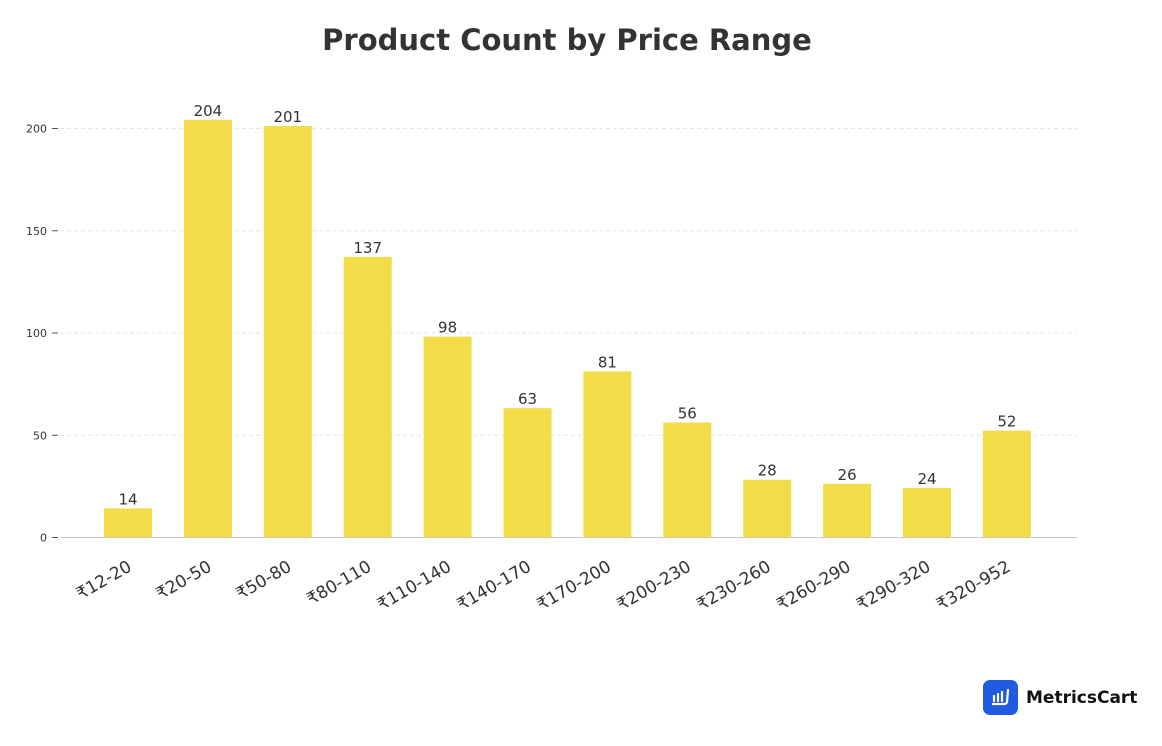 This screenshot has height=746, width=1162. Describe the element at coordinates (40, 435) in the screenshot. I see `y-tick-label: 50` at that location.